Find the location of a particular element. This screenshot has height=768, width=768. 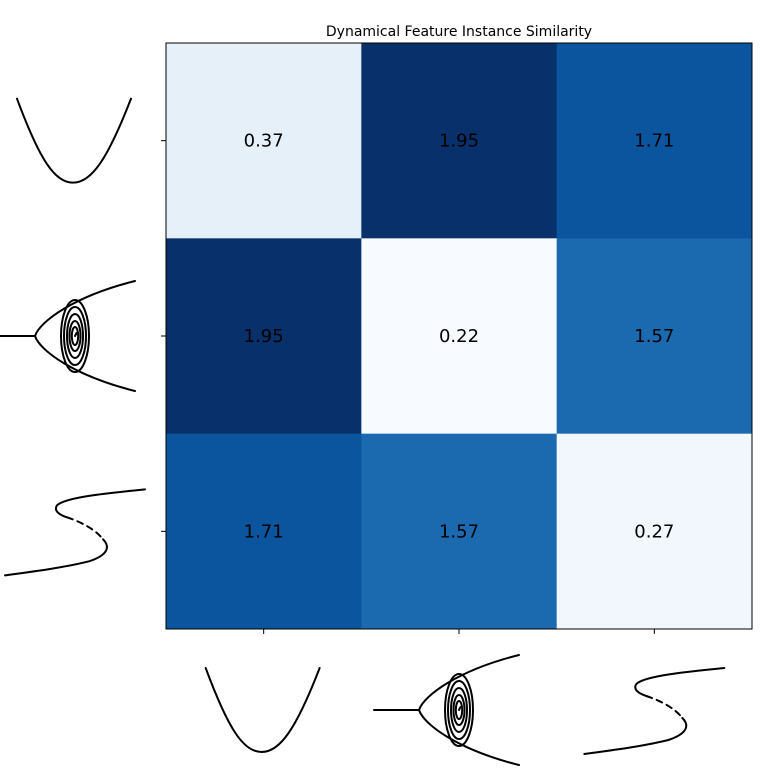

col-spiral-bifurcation-icon is located at coordinates (446, 710).